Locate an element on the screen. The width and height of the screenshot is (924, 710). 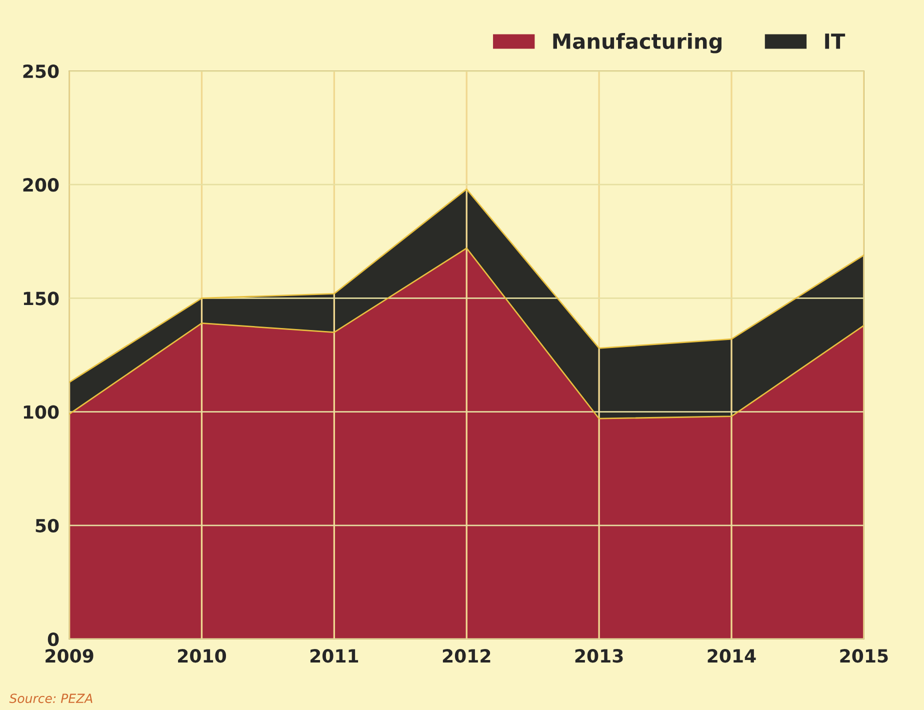
x-tick-label: 2015 is located at coordinates (864, 656).